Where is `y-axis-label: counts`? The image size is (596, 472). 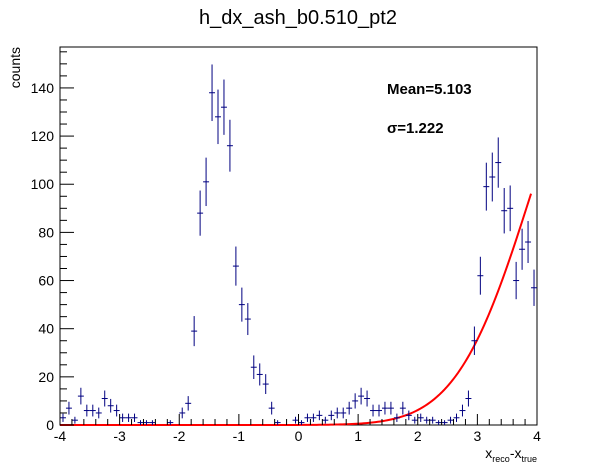
y-axis-label: counts is located at coordinates (15, 67).